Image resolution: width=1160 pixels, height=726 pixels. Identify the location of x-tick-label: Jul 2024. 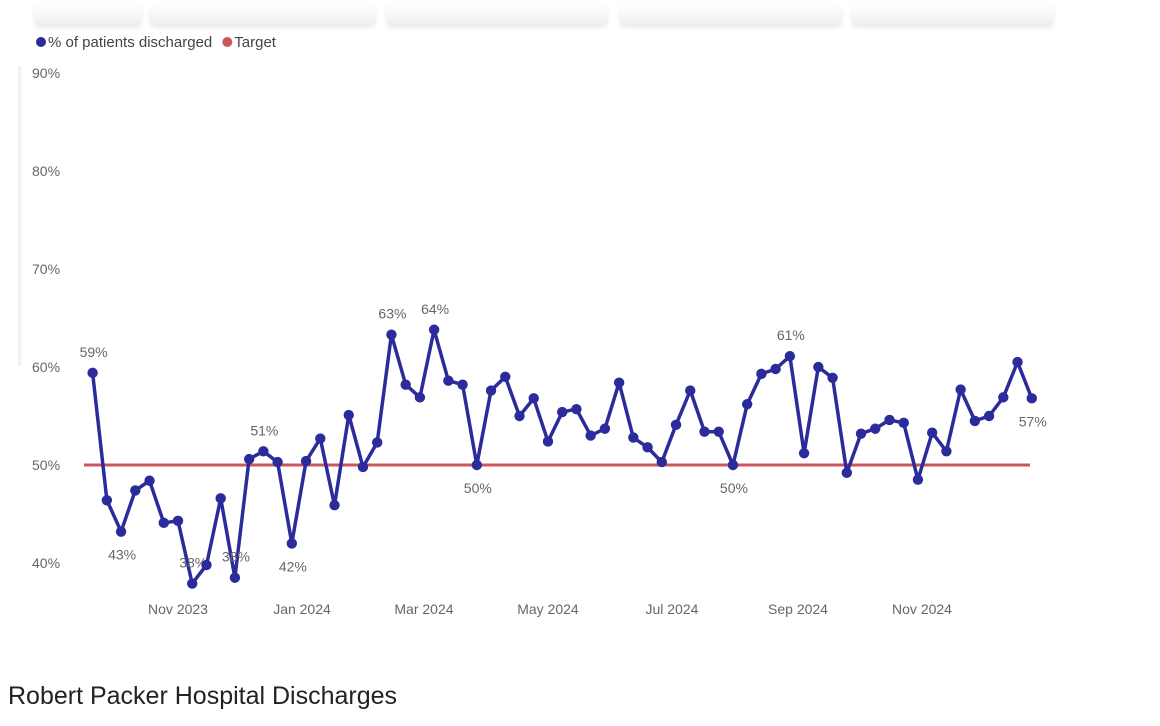
(671, 609).